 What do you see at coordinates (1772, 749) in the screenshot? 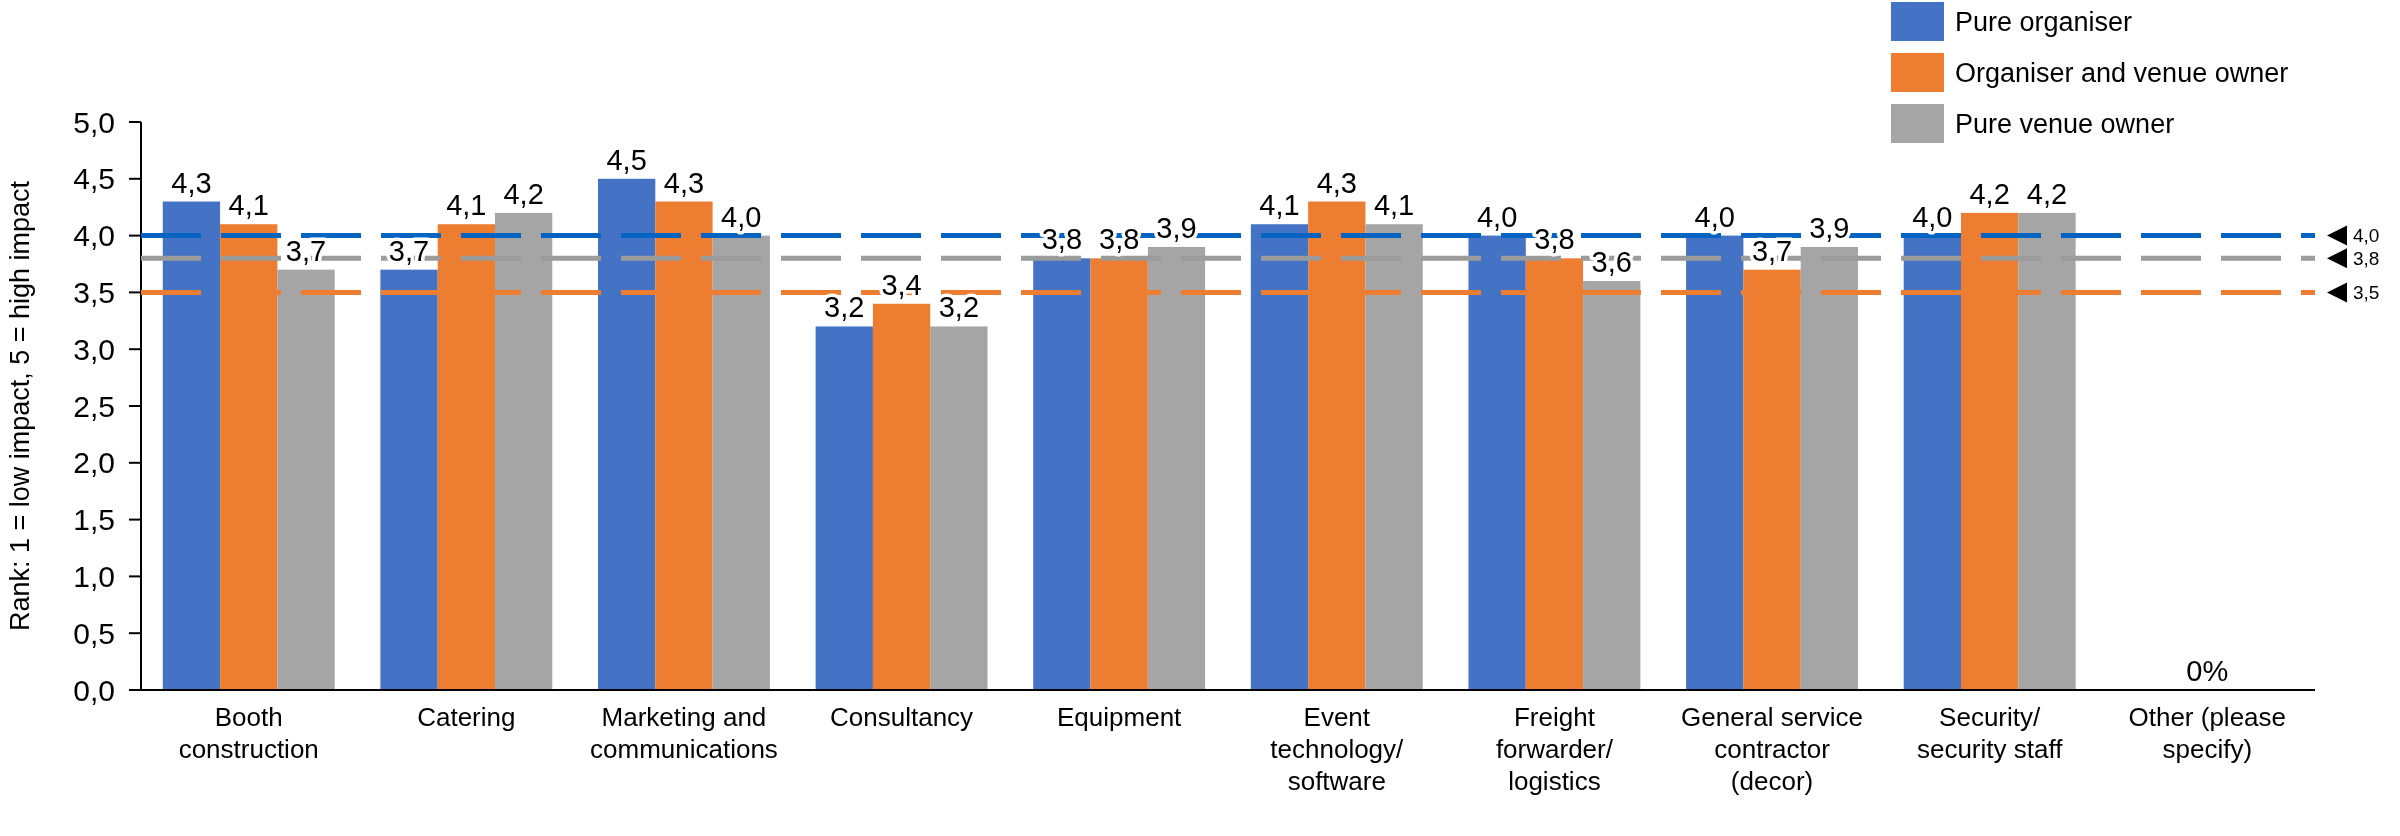
I see `x-tick-label: General service contractor (decor)` at bounding box center [1772, 749].